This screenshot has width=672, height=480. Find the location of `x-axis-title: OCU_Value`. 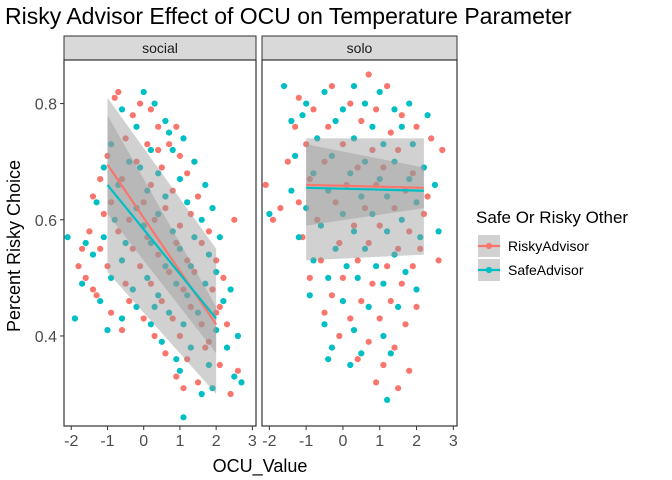

x-axis-title: OCU_Value is located at coordinates (260, 466).